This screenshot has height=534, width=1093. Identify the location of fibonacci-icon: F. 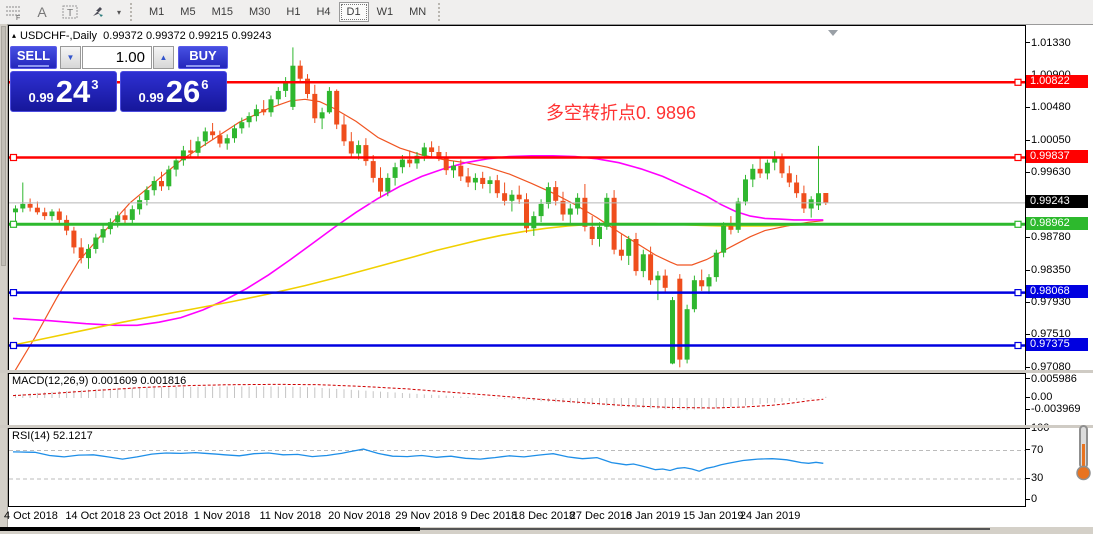
(14, 12).